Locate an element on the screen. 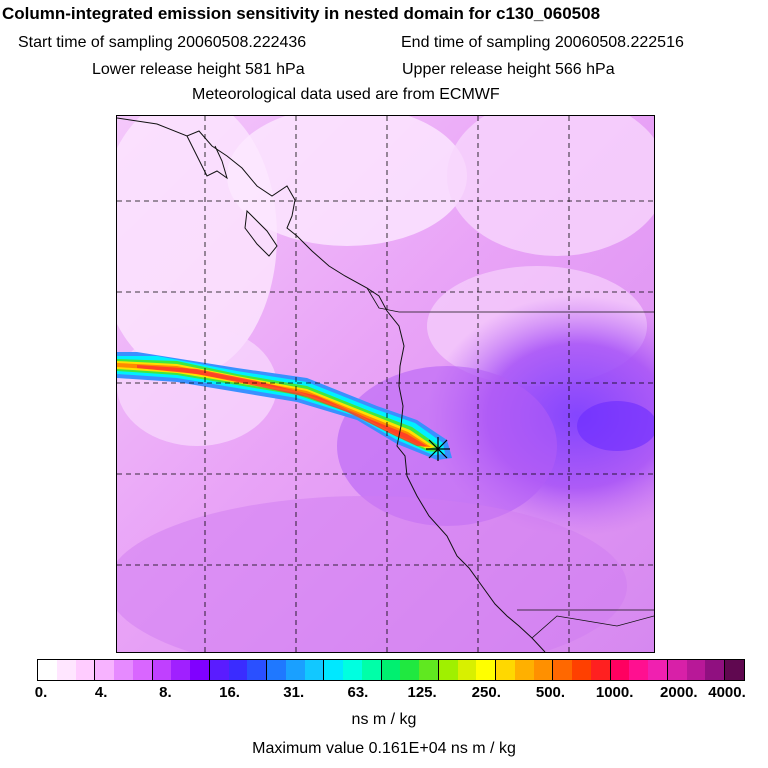 The width and height of the screenshot is (768, 768). color-scale-tick-label: 500. is located at coordinates (550, 692).